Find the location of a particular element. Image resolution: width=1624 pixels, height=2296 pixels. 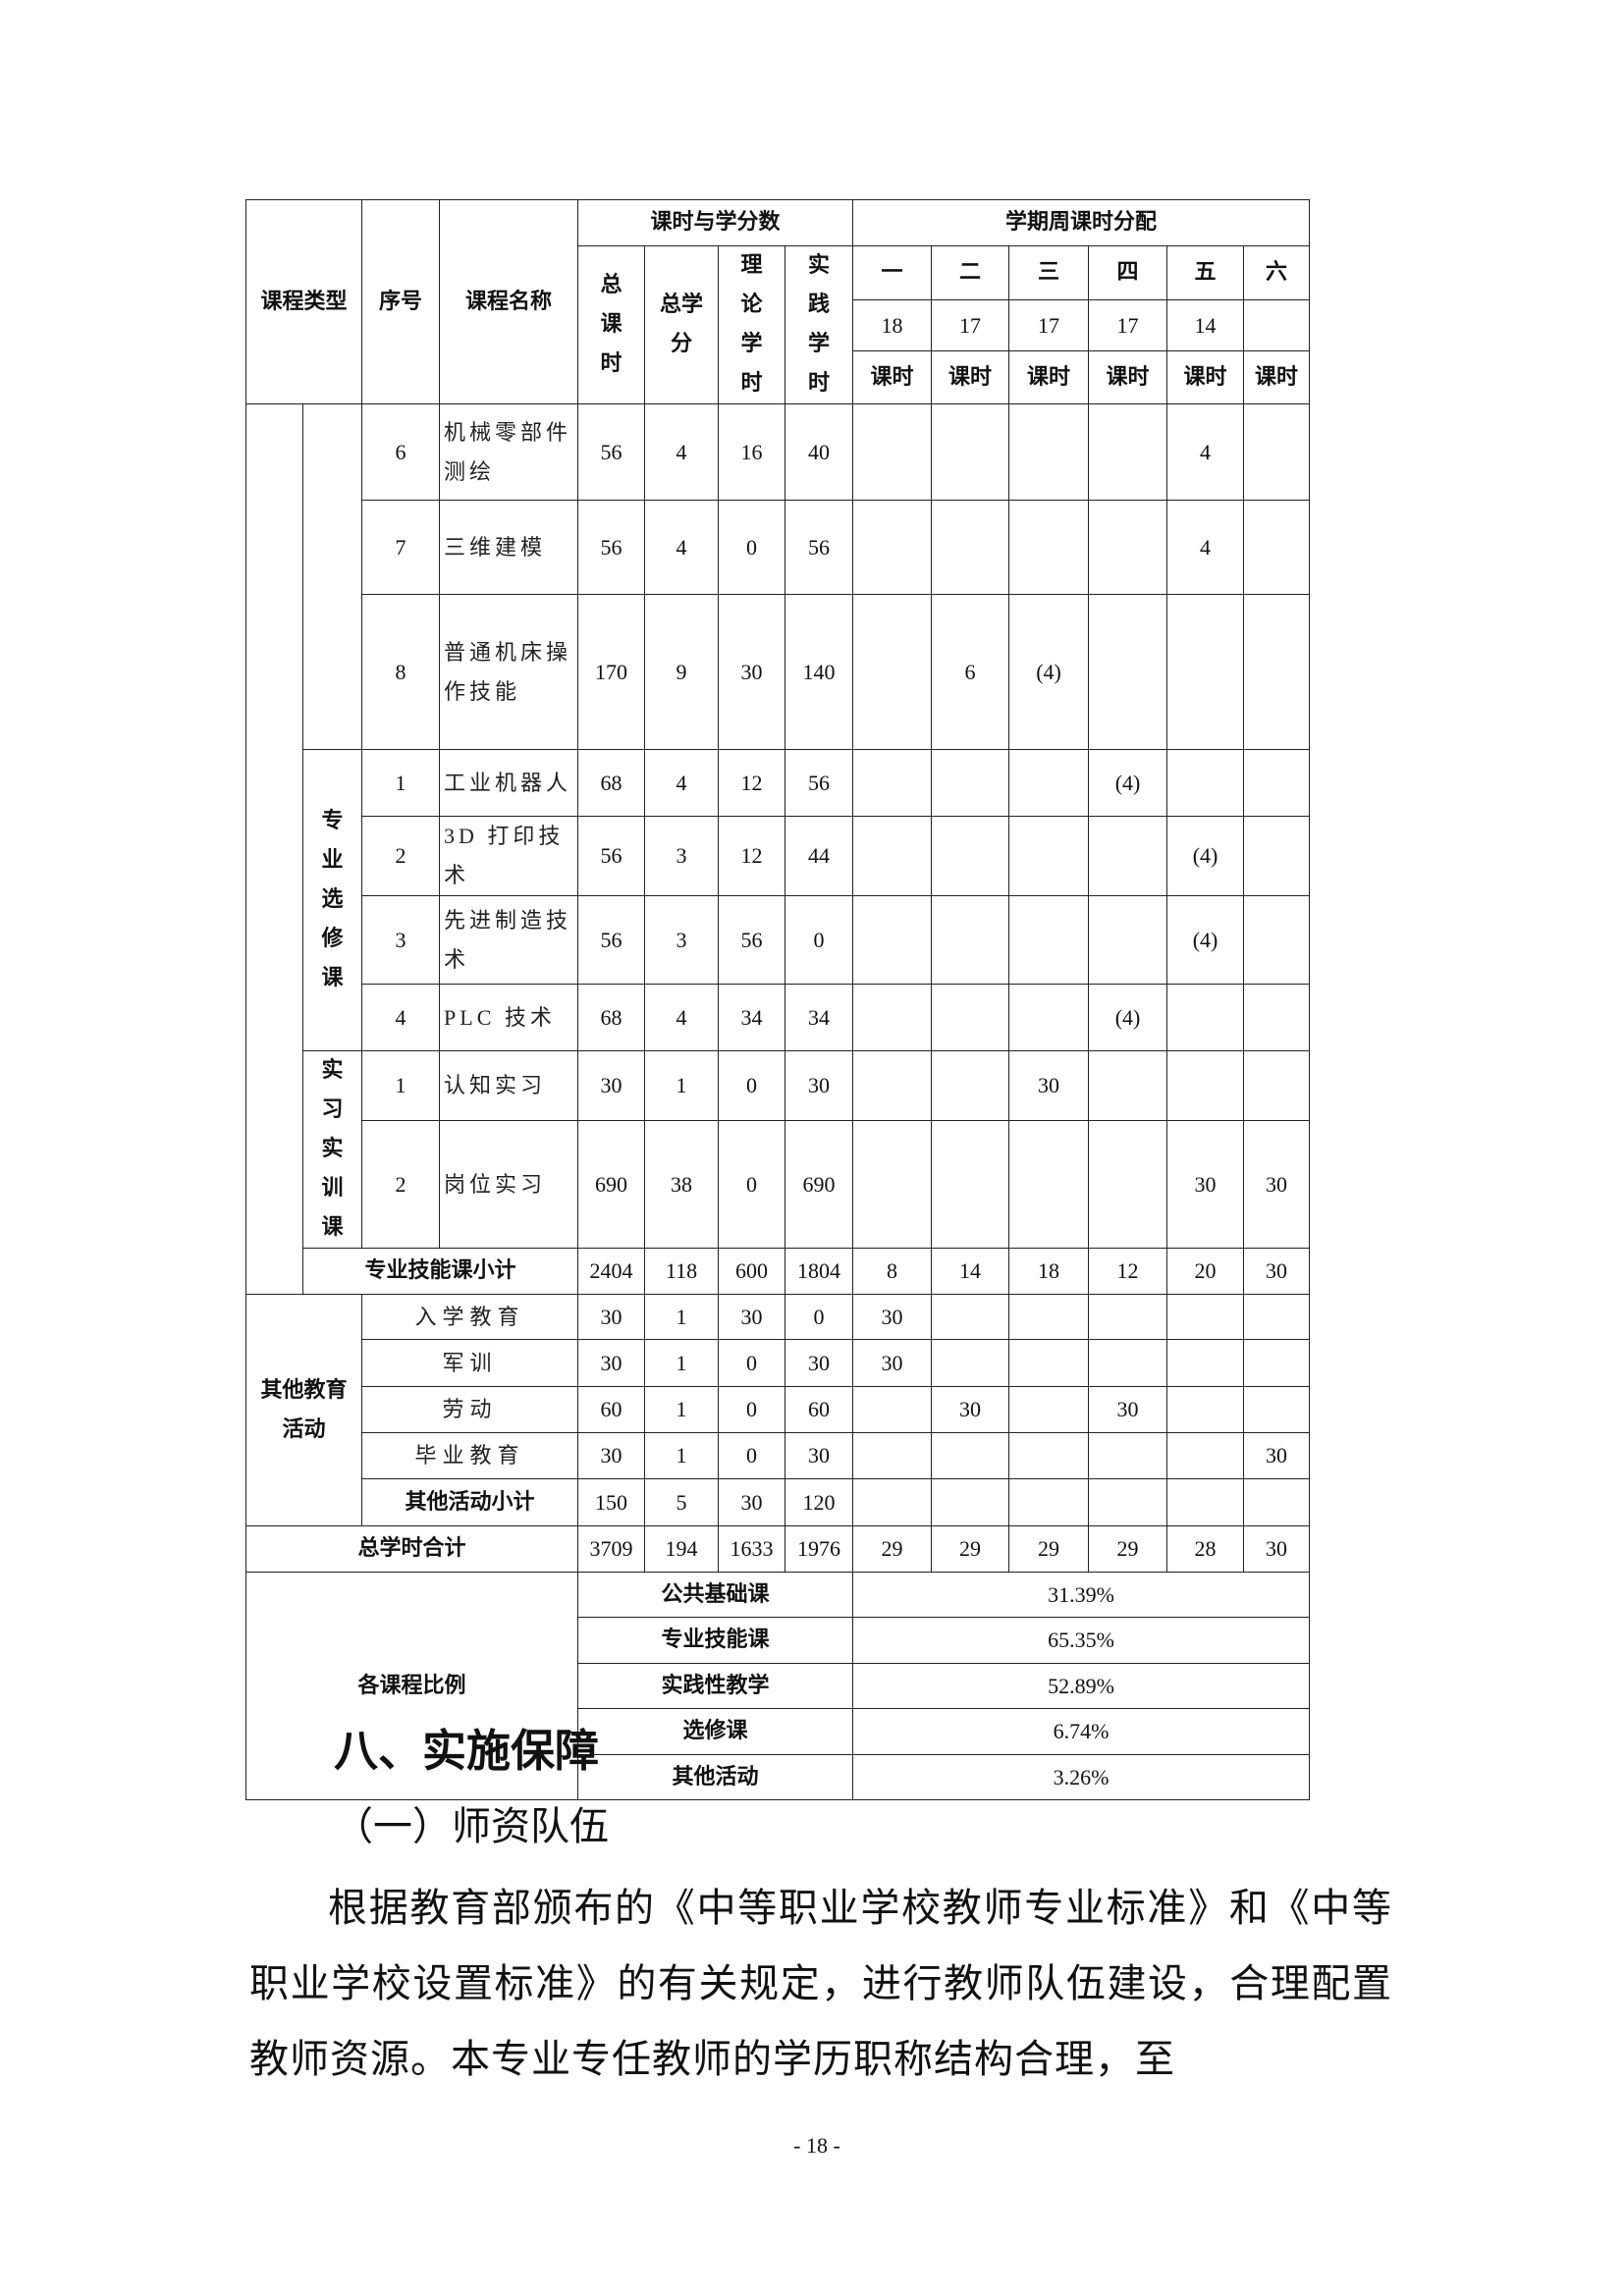

activity-name-cell: 军训 is located at coordinates (470, 1363).